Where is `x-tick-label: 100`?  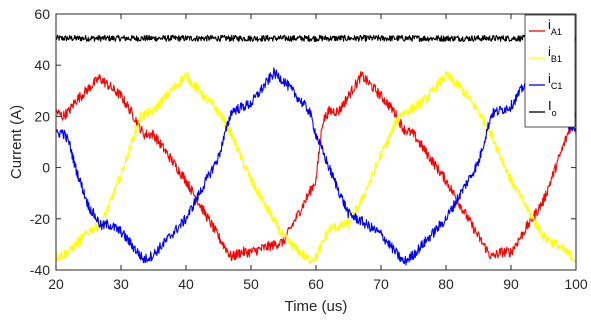 x-tick-label: 100 is located at coordinates (576, 284).